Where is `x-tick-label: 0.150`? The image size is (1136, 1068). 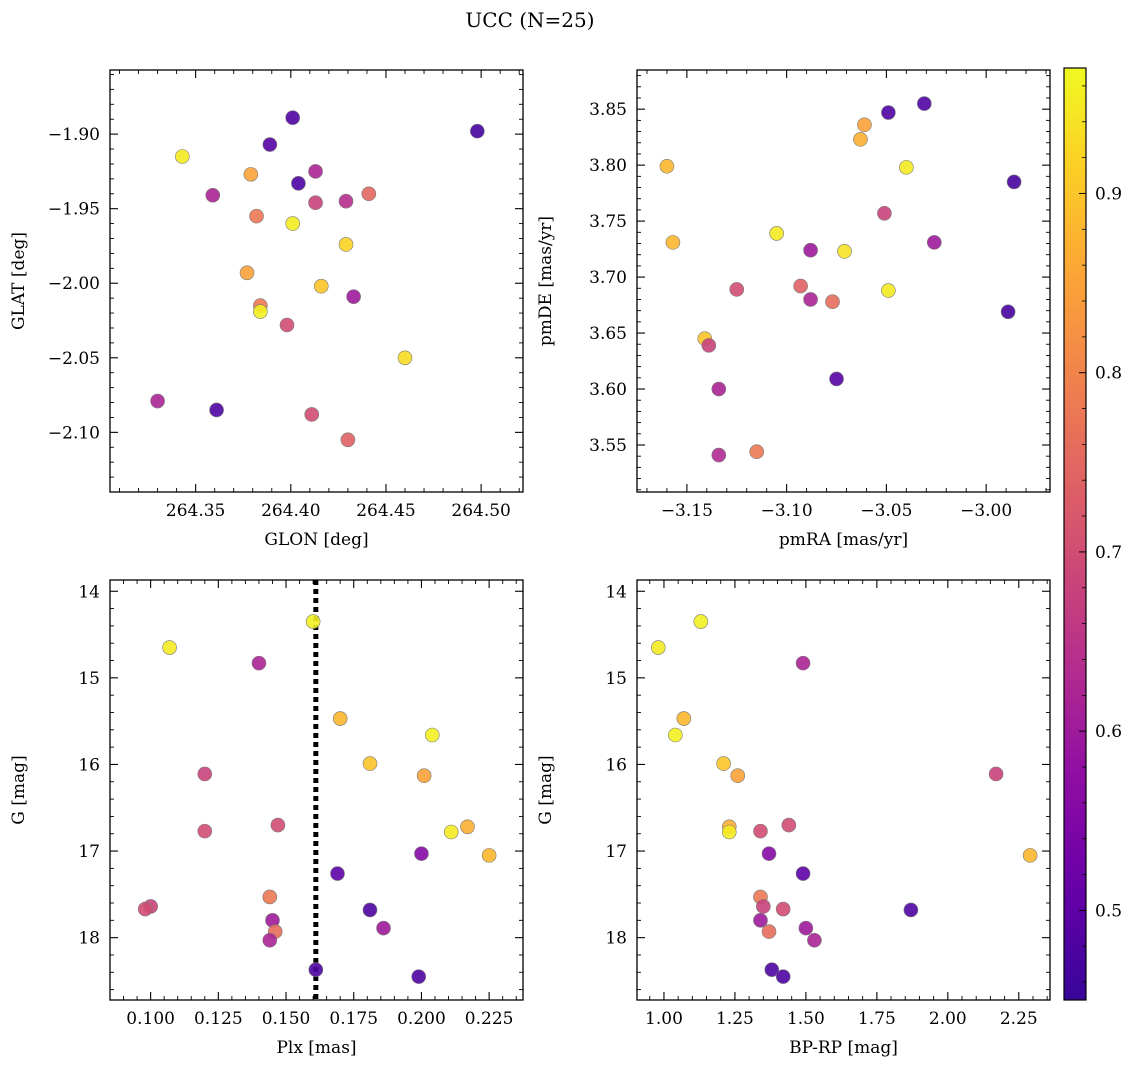
x-tick-label: 0.150 is located at coordinates (286, 1019).